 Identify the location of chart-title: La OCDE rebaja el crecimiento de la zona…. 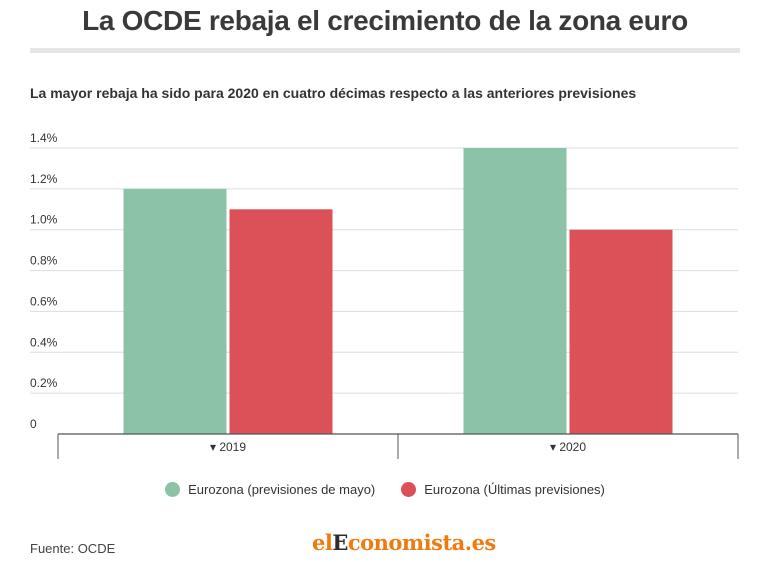
(385, 20).